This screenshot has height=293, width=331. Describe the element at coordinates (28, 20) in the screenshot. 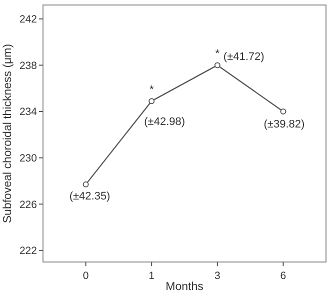

I see `y-tick-label: 242` at that location.